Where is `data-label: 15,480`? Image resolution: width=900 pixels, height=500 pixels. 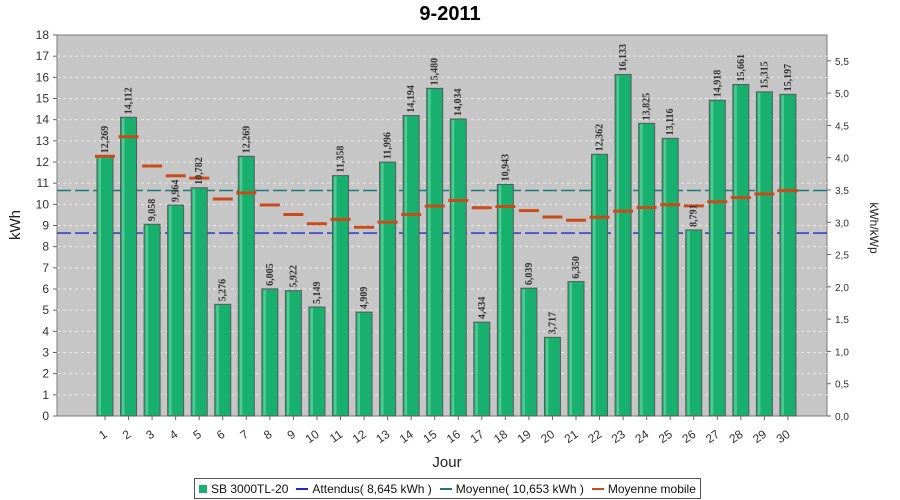
data-label: 15,480 is located at coordinates (435, 72).